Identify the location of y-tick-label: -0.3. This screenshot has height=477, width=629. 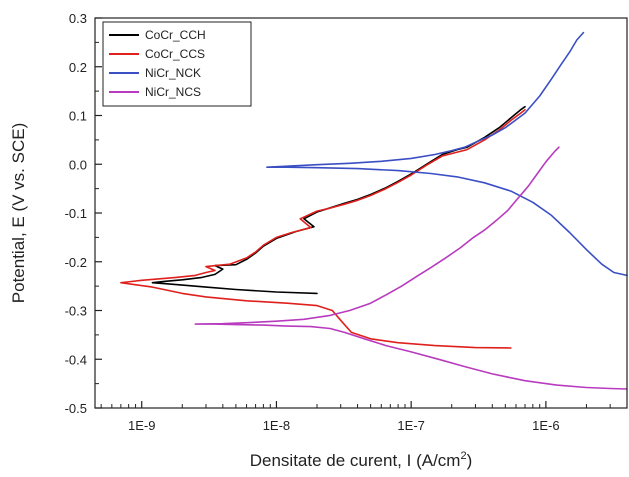
(76, 311).